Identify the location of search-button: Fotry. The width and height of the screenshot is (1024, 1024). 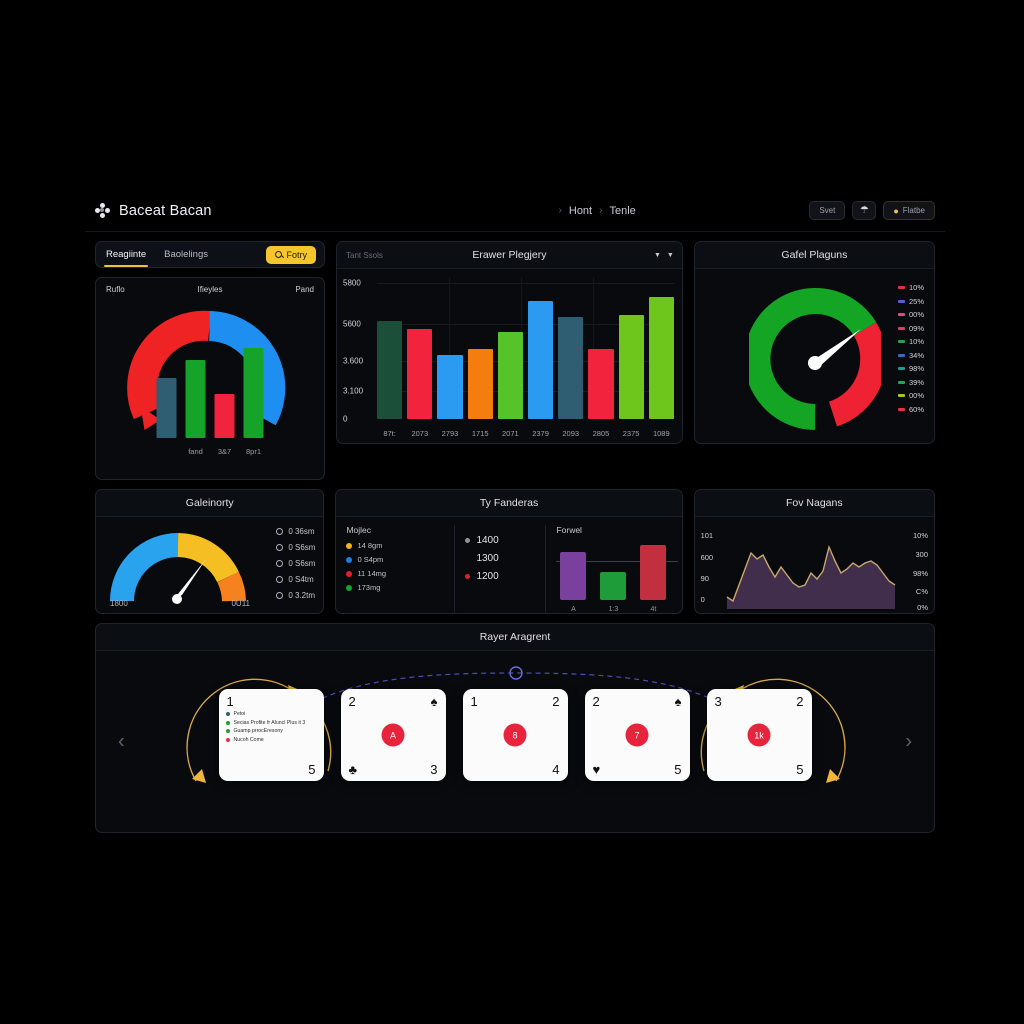
(291, 254).